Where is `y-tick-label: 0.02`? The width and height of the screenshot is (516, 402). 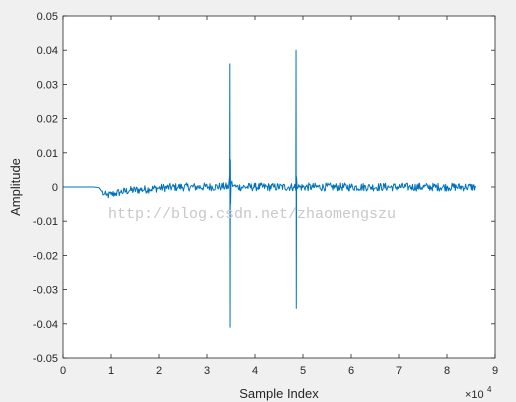 y-tick-label: 0.02 is located at coordinates (47, 120).